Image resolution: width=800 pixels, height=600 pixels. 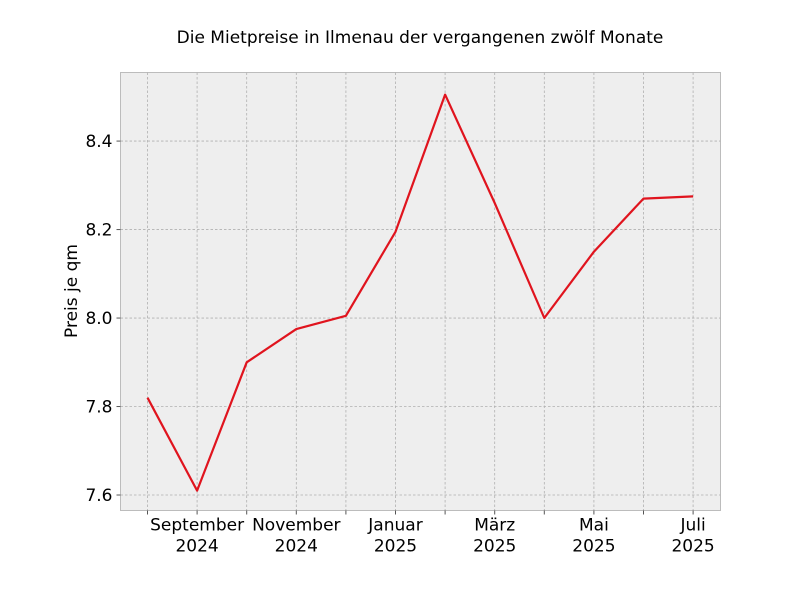 What do you see at coordinates (494, 526) in the screenshot?
I see `x-tick-label: März` at bounding box center [494, 526].